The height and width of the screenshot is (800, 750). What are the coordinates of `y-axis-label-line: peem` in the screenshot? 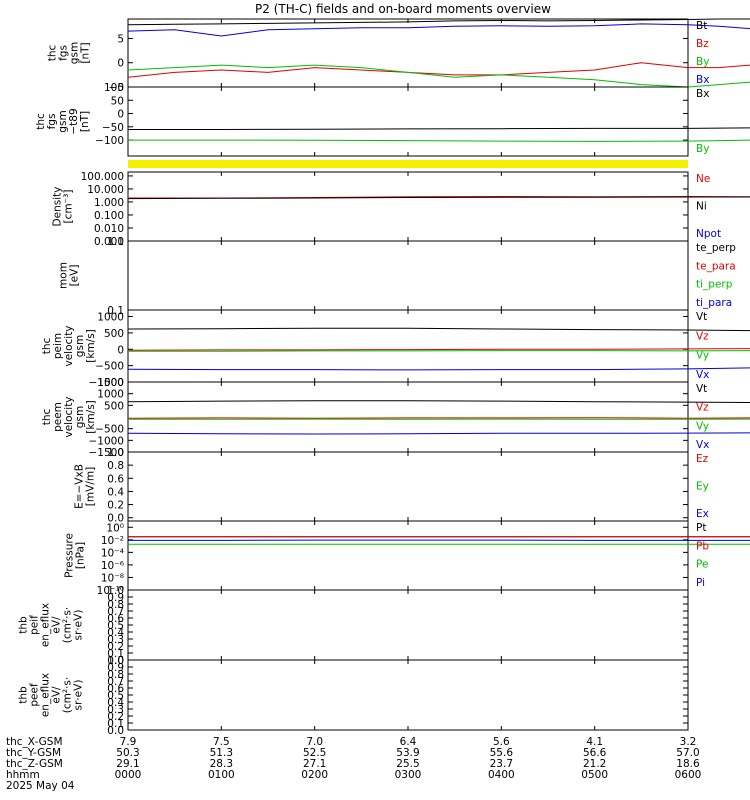 It's located at (58, 417).